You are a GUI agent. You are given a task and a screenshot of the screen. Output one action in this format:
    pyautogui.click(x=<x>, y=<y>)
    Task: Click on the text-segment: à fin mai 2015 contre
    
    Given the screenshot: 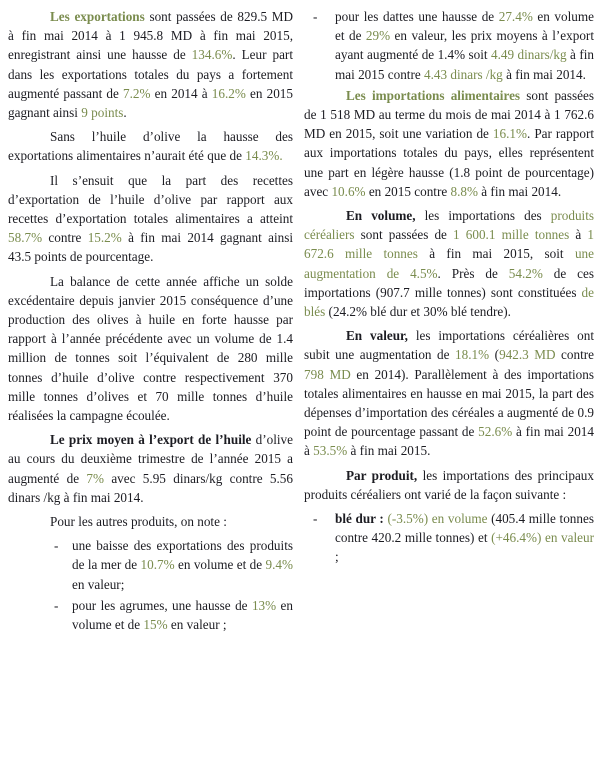 What is the action you would take?
    pyautogui.click(x=464, y=64)
    